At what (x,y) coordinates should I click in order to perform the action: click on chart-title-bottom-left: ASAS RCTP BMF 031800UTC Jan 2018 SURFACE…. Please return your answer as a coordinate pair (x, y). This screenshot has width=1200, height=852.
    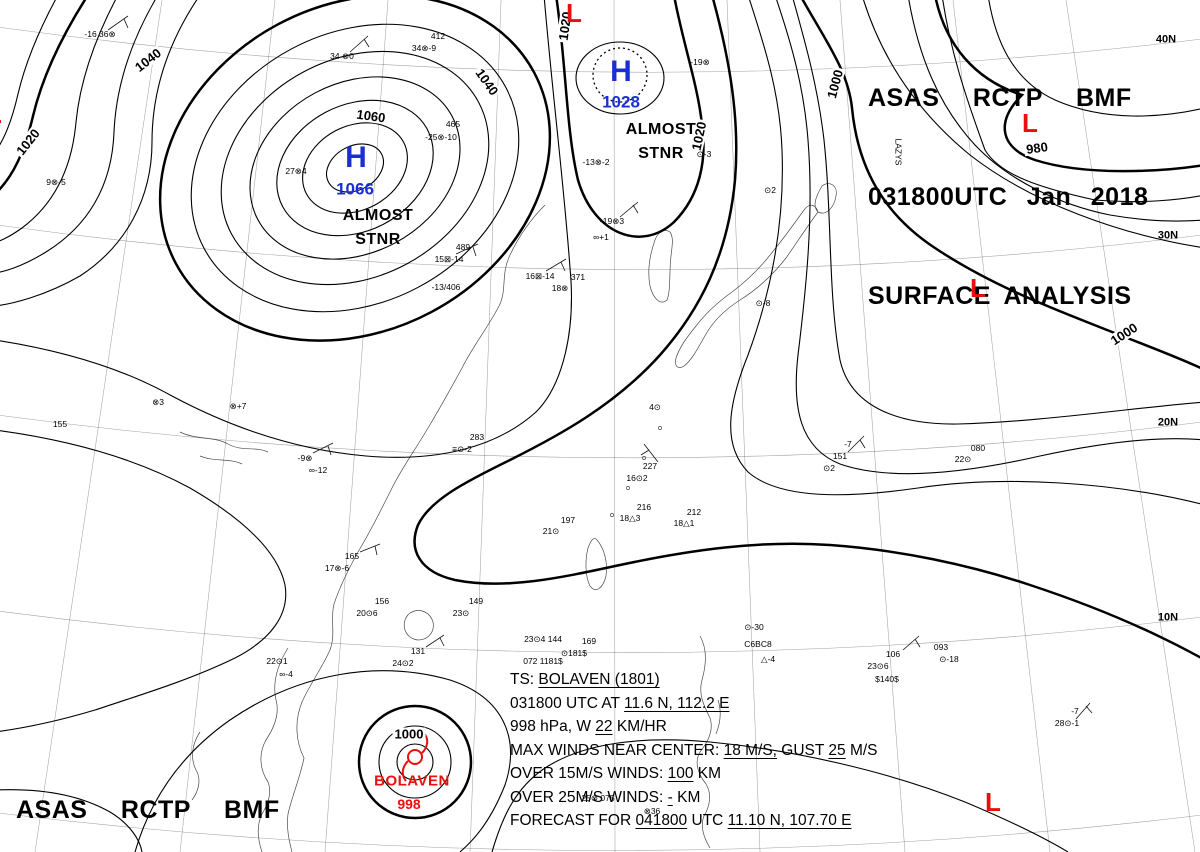
    Looking at the image, I should click on (156, 790).